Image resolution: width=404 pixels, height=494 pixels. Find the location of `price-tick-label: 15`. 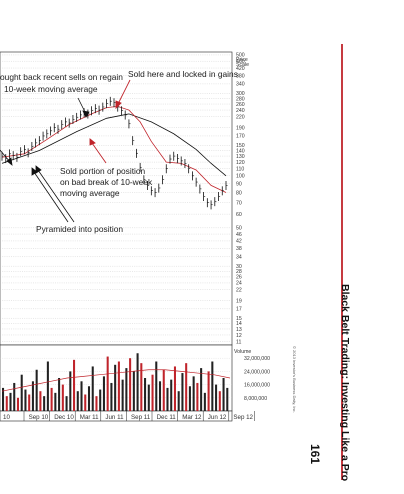

price-tick-label: 15 is located at coordinates (239, 319).